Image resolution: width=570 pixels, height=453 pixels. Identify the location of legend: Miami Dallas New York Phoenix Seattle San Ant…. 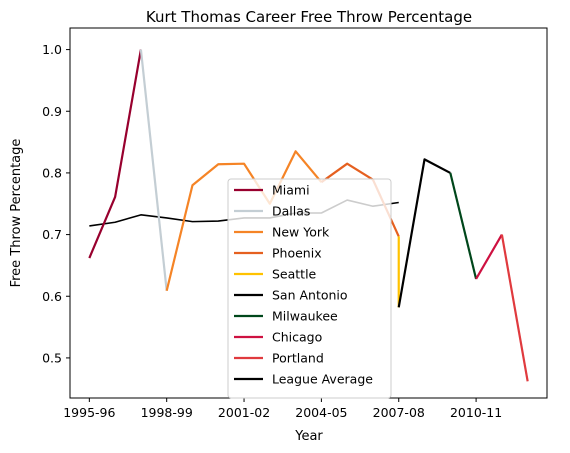
(309, 288).